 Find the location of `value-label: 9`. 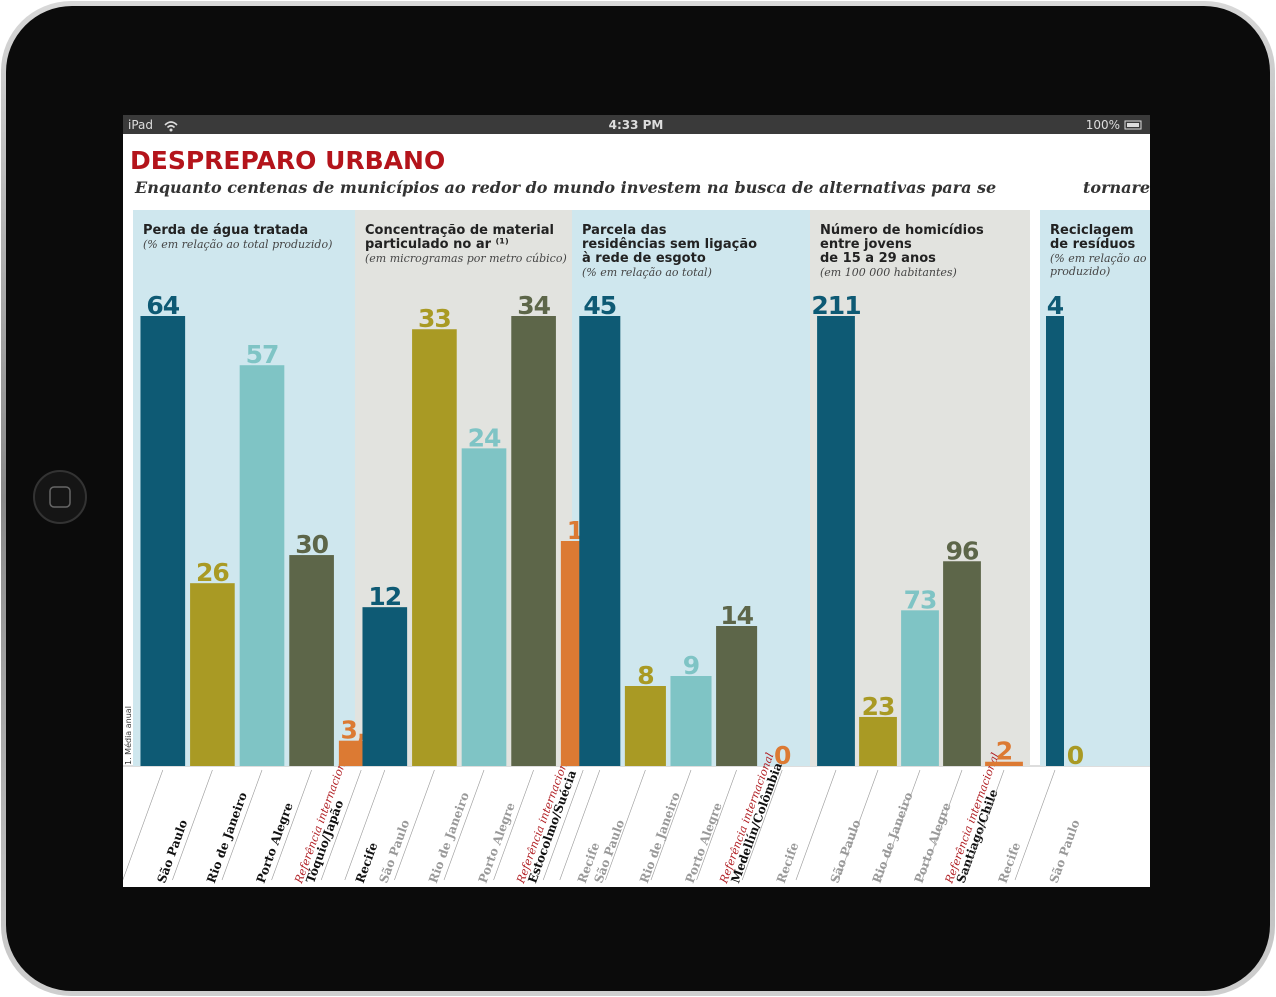

value-label: 9 is located at coordinates (691, 665).